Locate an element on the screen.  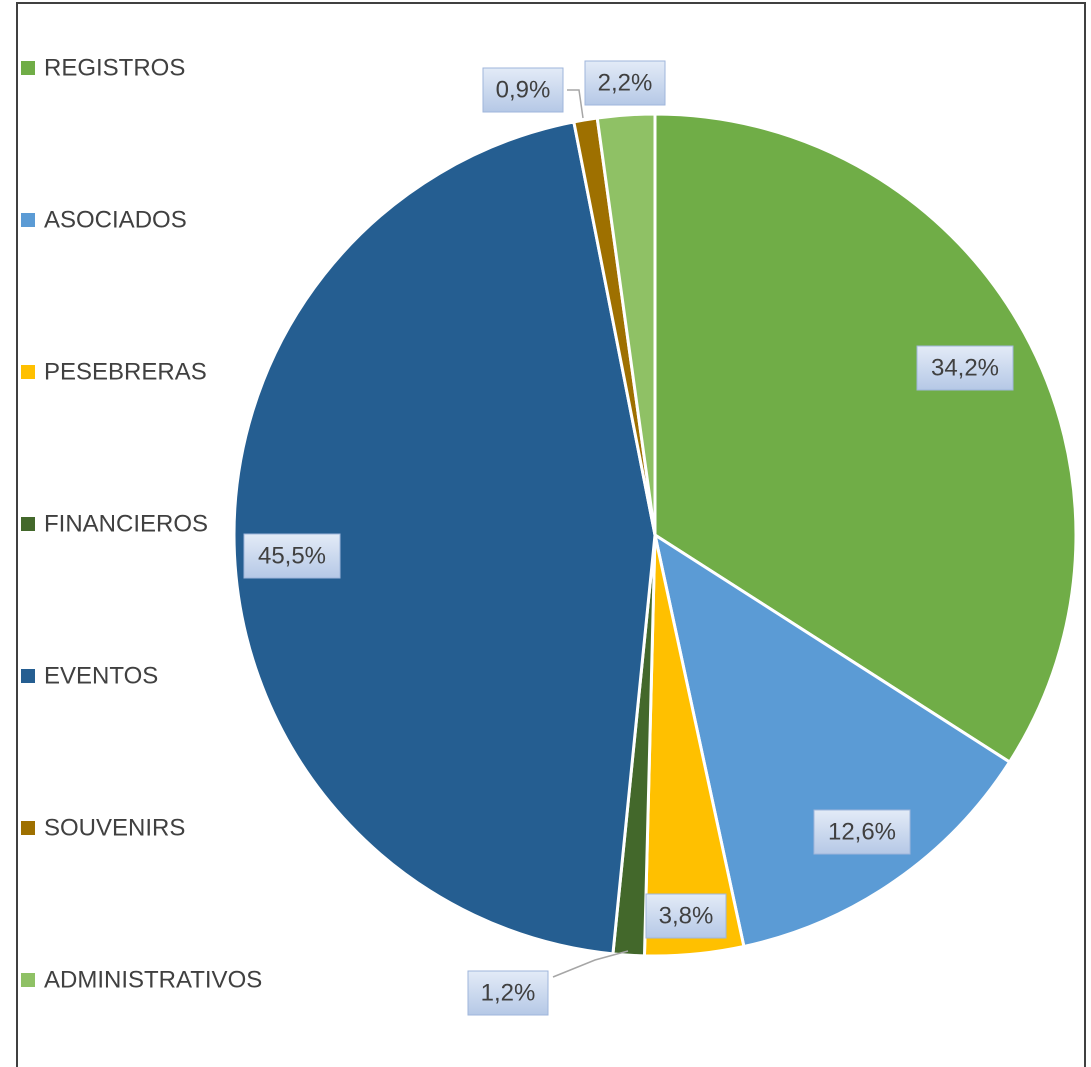
legend-label: REGISTROS is located at coordinates (114, 67).